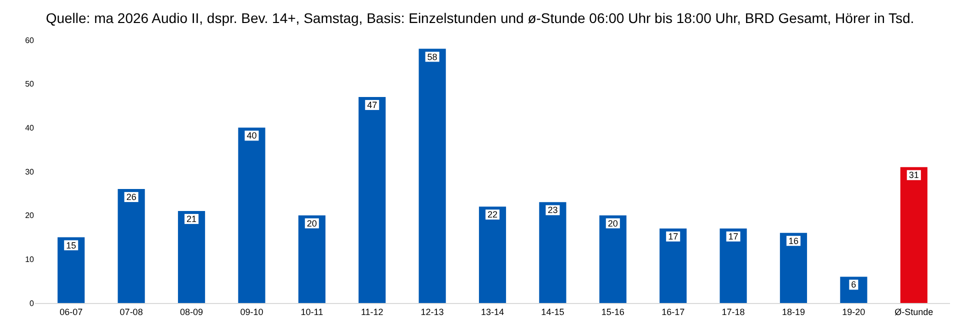 Image resolution: width=960 pixels, height=333 pixels. What do you see at coordinates (71, 311) in the screenshot?
I see `x-tick-label: 06-07` at bounding box center [71, 311].